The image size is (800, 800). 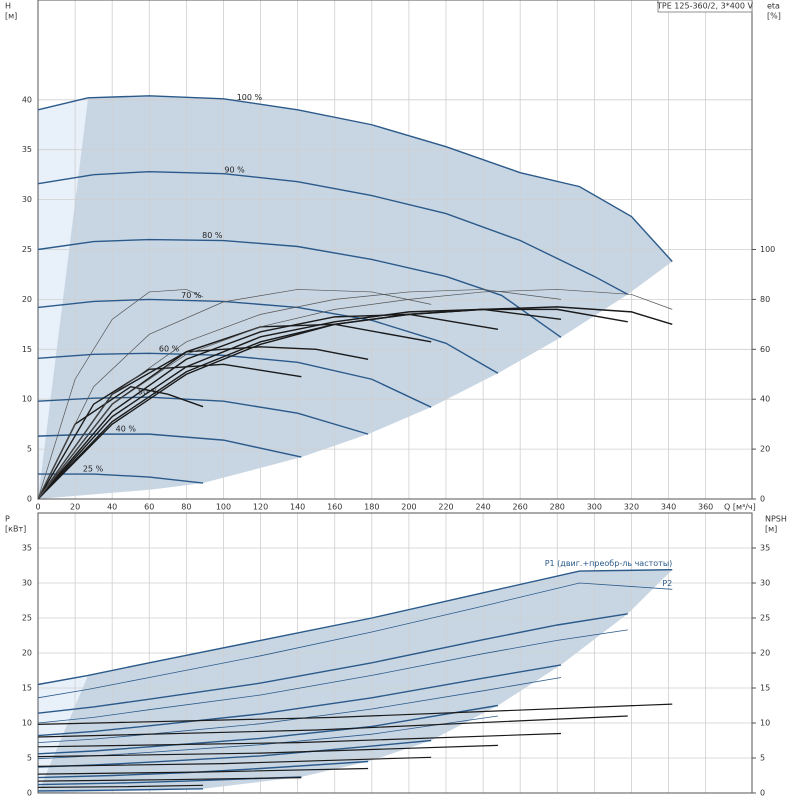 I want to click on y-axis-label: P, so click(x=7, y=519).